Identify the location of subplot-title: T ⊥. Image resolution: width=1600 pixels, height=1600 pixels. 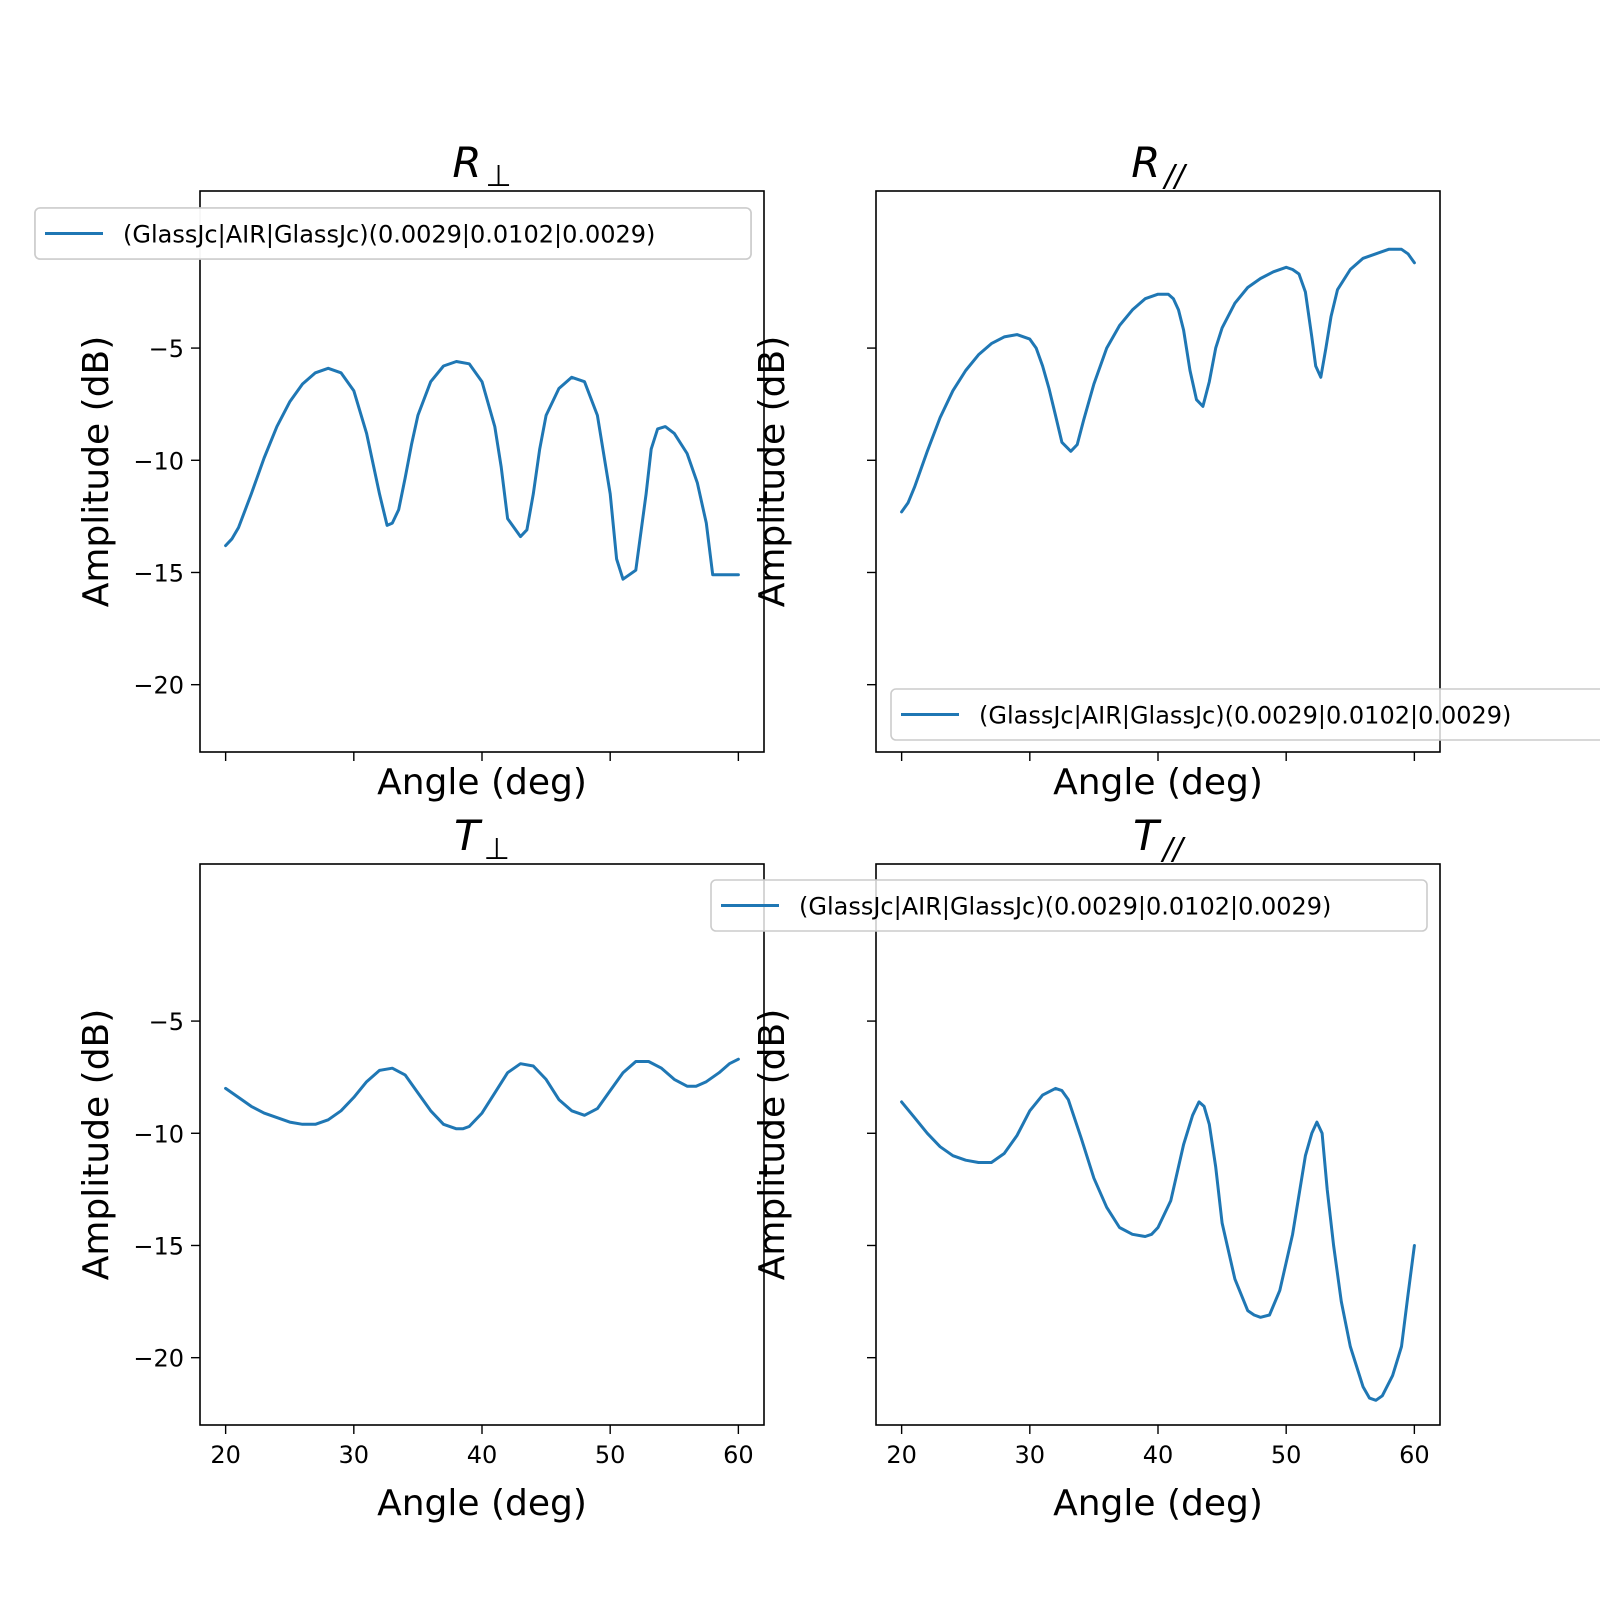
(482, 839).